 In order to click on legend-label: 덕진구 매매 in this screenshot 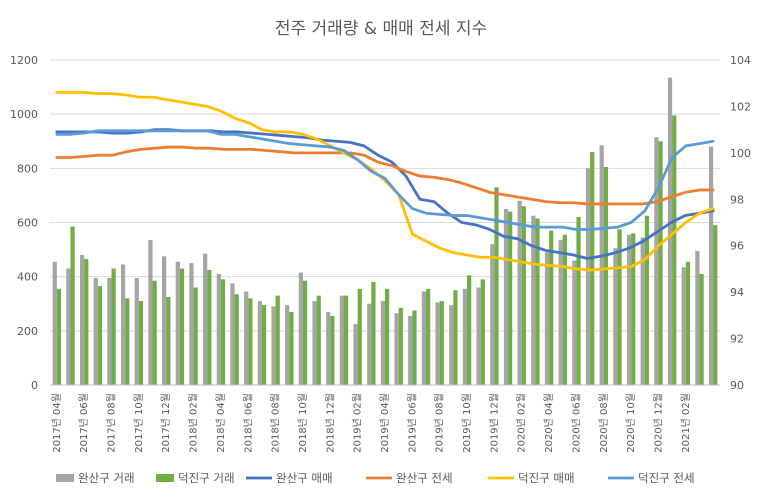, I will do `click(546, 478)`.